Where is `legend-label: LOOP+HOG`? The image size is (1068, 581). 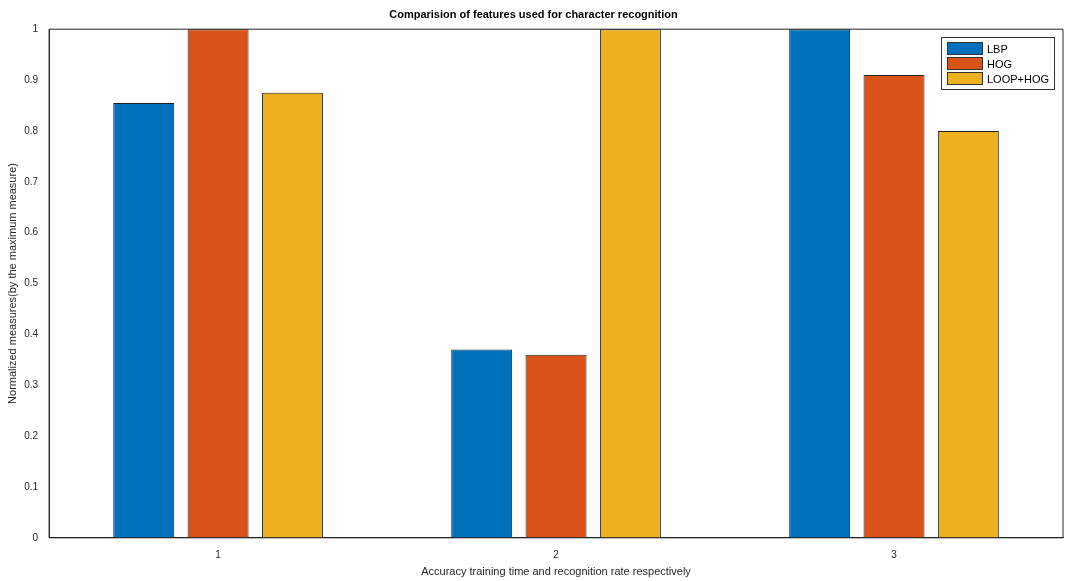 legend-label: LOOP+HOG is located at coordinates (1018, 78).